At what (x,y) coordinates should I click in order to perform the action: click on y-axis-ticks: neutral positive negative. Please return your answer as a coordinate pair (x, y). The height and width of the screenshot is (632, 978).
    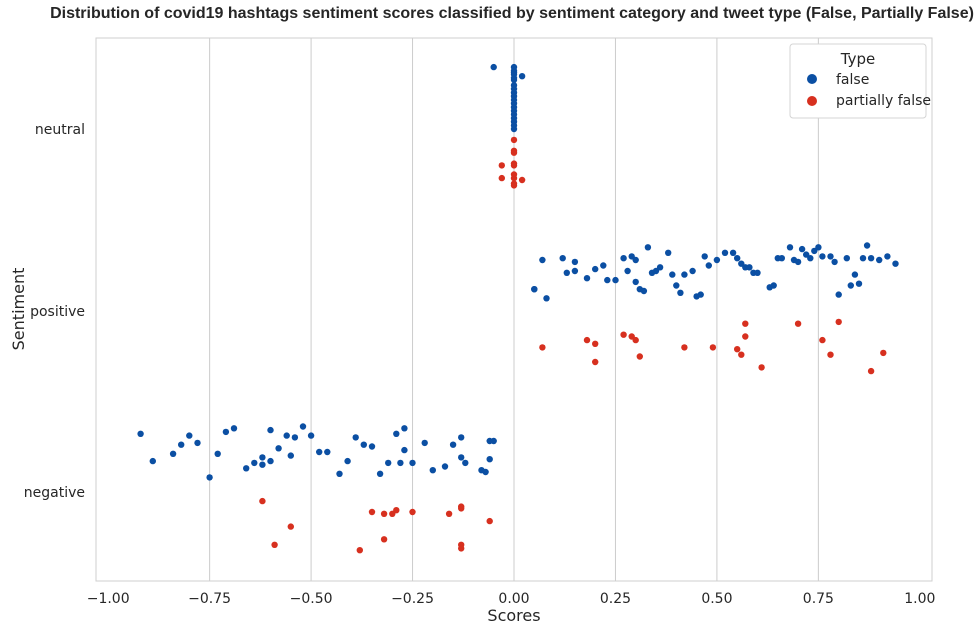
    Looking at the image, I should click on (54, 311).